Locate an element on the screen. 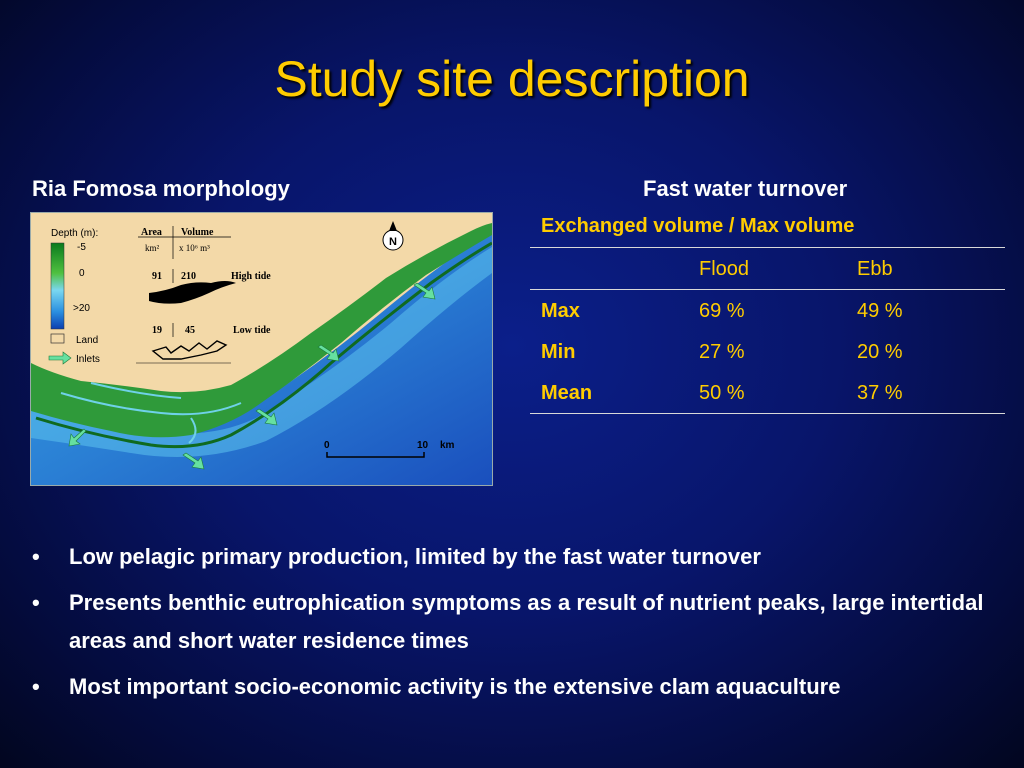 This screenshot has height=768, width=1024. turnover-heading: Fast water turnover is located at coordinates (745, 188).